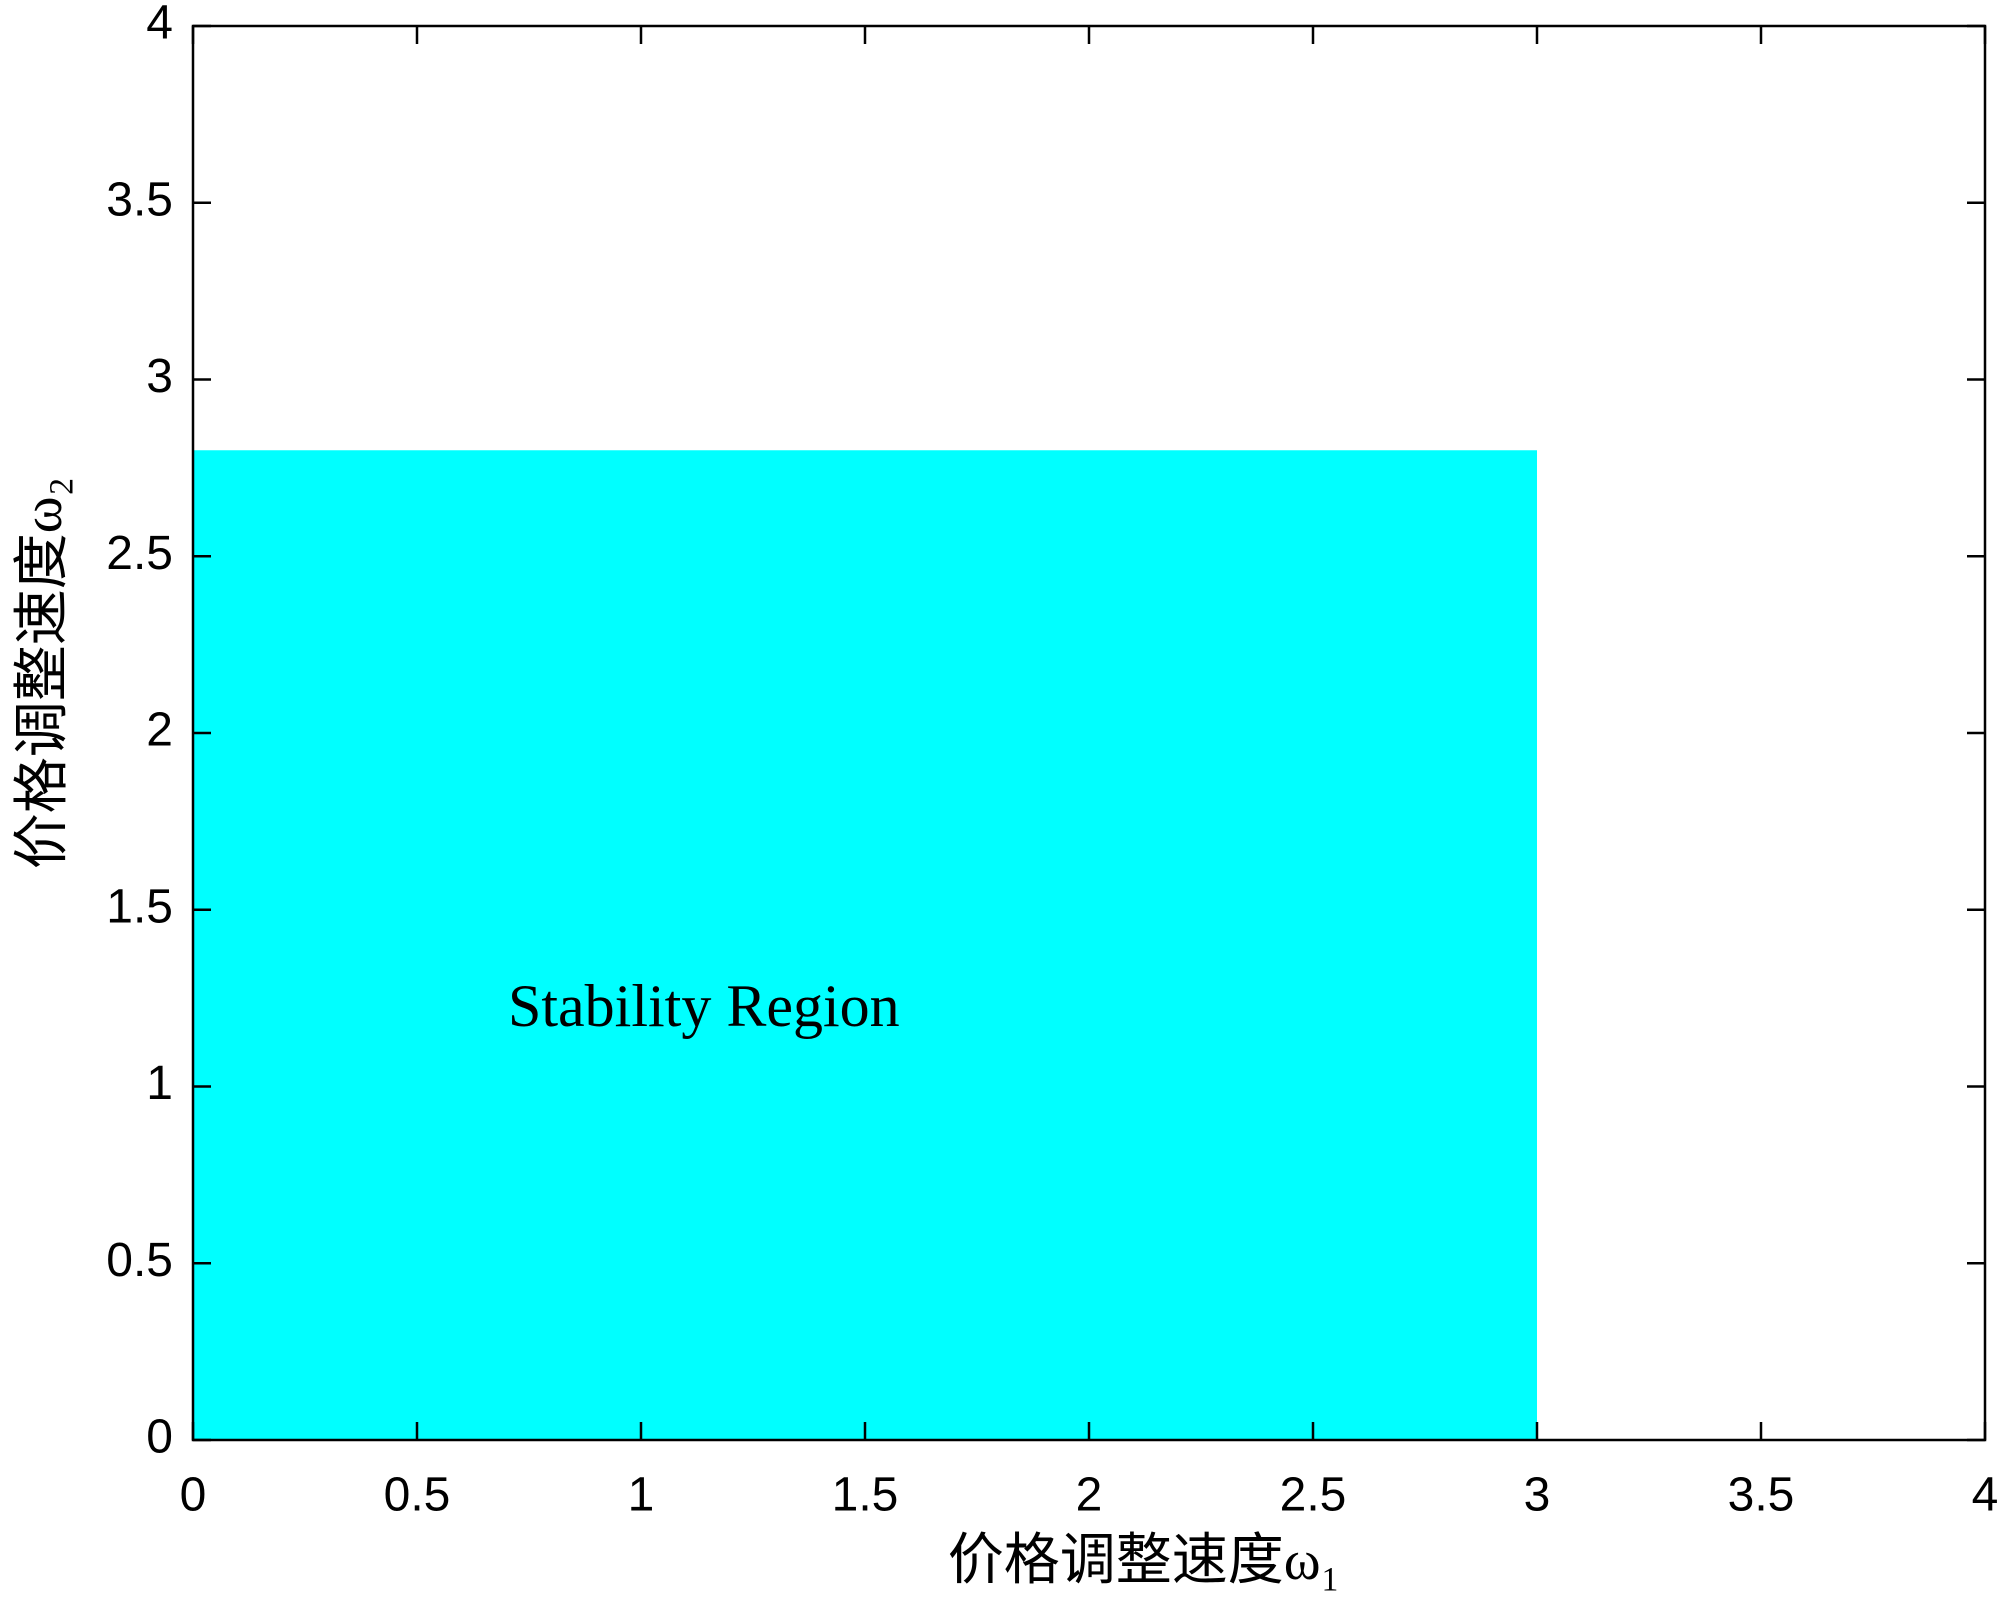 The image size is (1999, 1599). I want to click on x-tick-label: 1, so click(641, 1495).